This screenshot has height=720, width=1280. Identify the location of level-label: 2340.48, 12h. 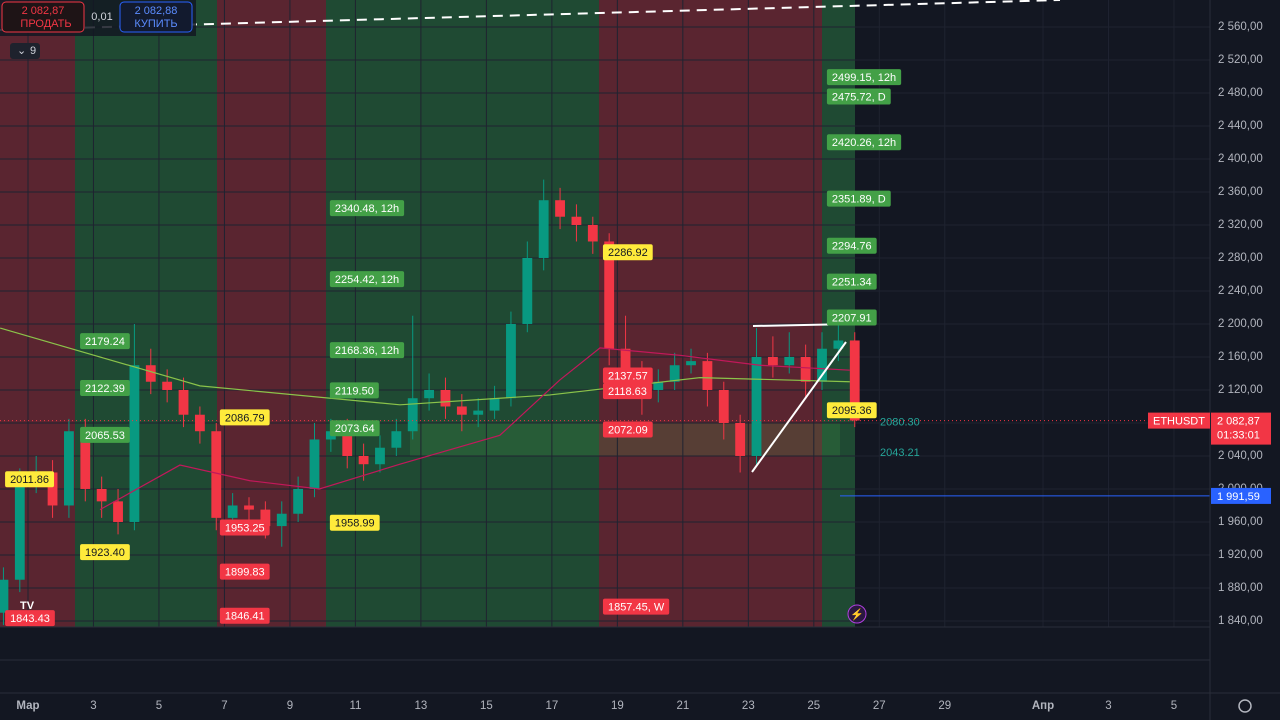
(367, 209).